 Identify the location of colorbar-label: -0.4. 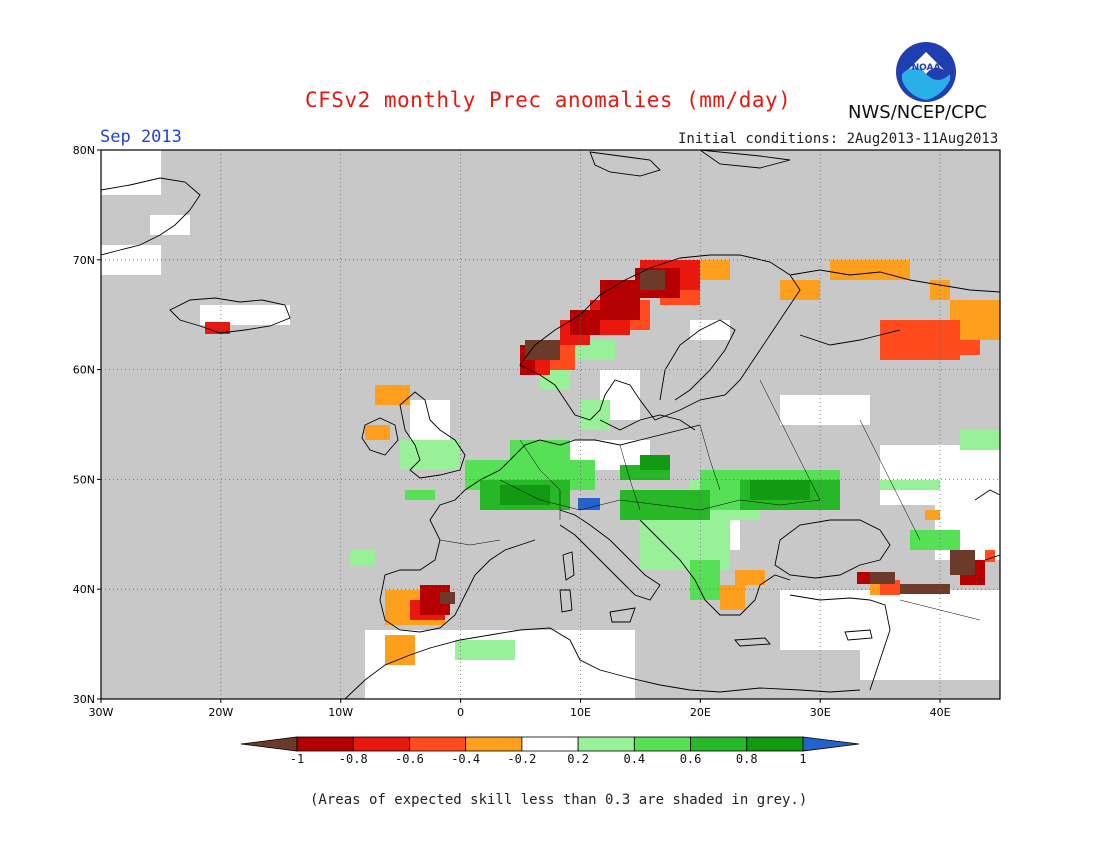
(466, 759).